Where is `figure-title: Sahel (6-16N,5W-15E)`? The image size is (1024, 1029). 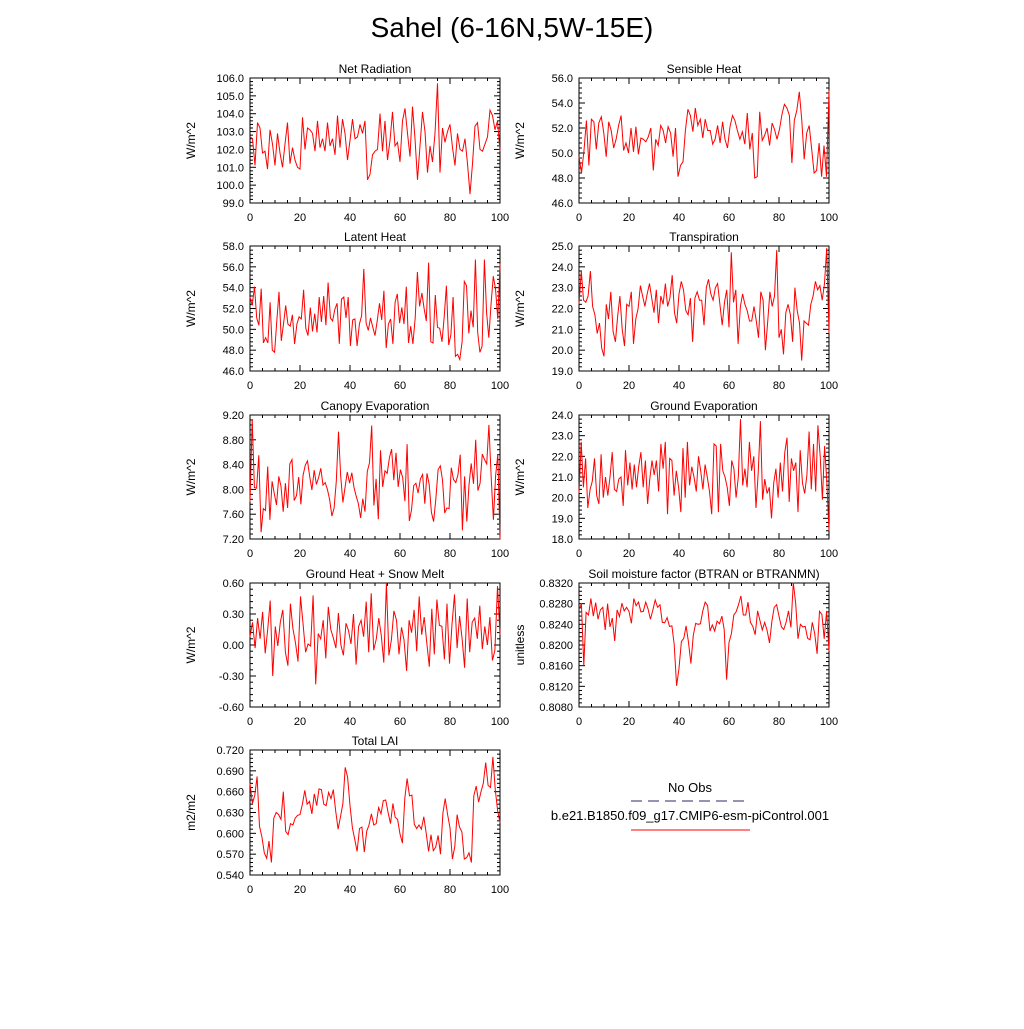 figure-title: Sahel (6-16N,5W-15E) is located at coordinates (512, 27).